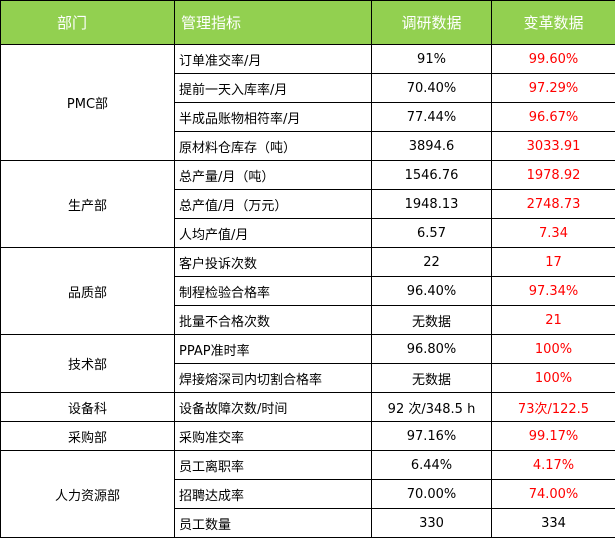 The image size is (615, 538). I want to click on metric-cell: 制程检验合格率, so click(273, 291).